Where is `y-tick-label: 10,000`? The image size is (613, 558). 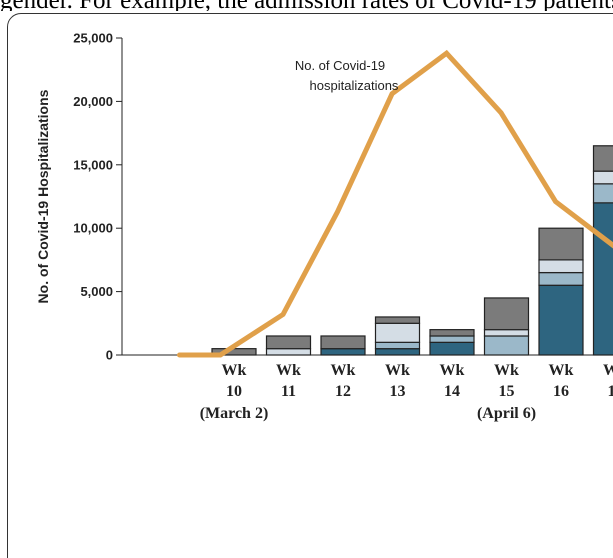
y-tick-label: 10,000 is located at coordinates (93, 228).